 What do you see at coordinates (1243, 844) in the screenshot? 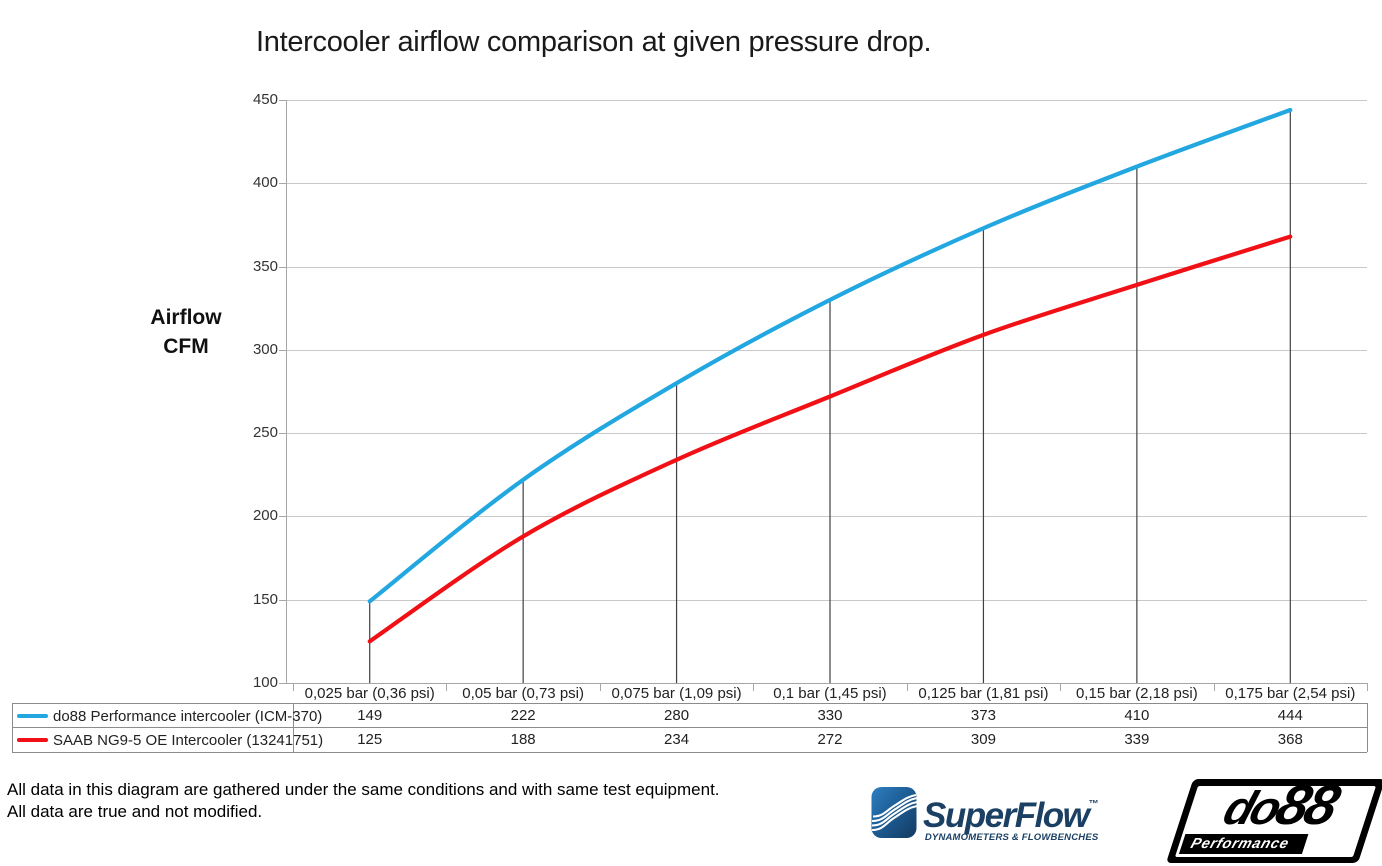
I see `do88-performance-bar: Performance` at bounding box center [1243, 844].